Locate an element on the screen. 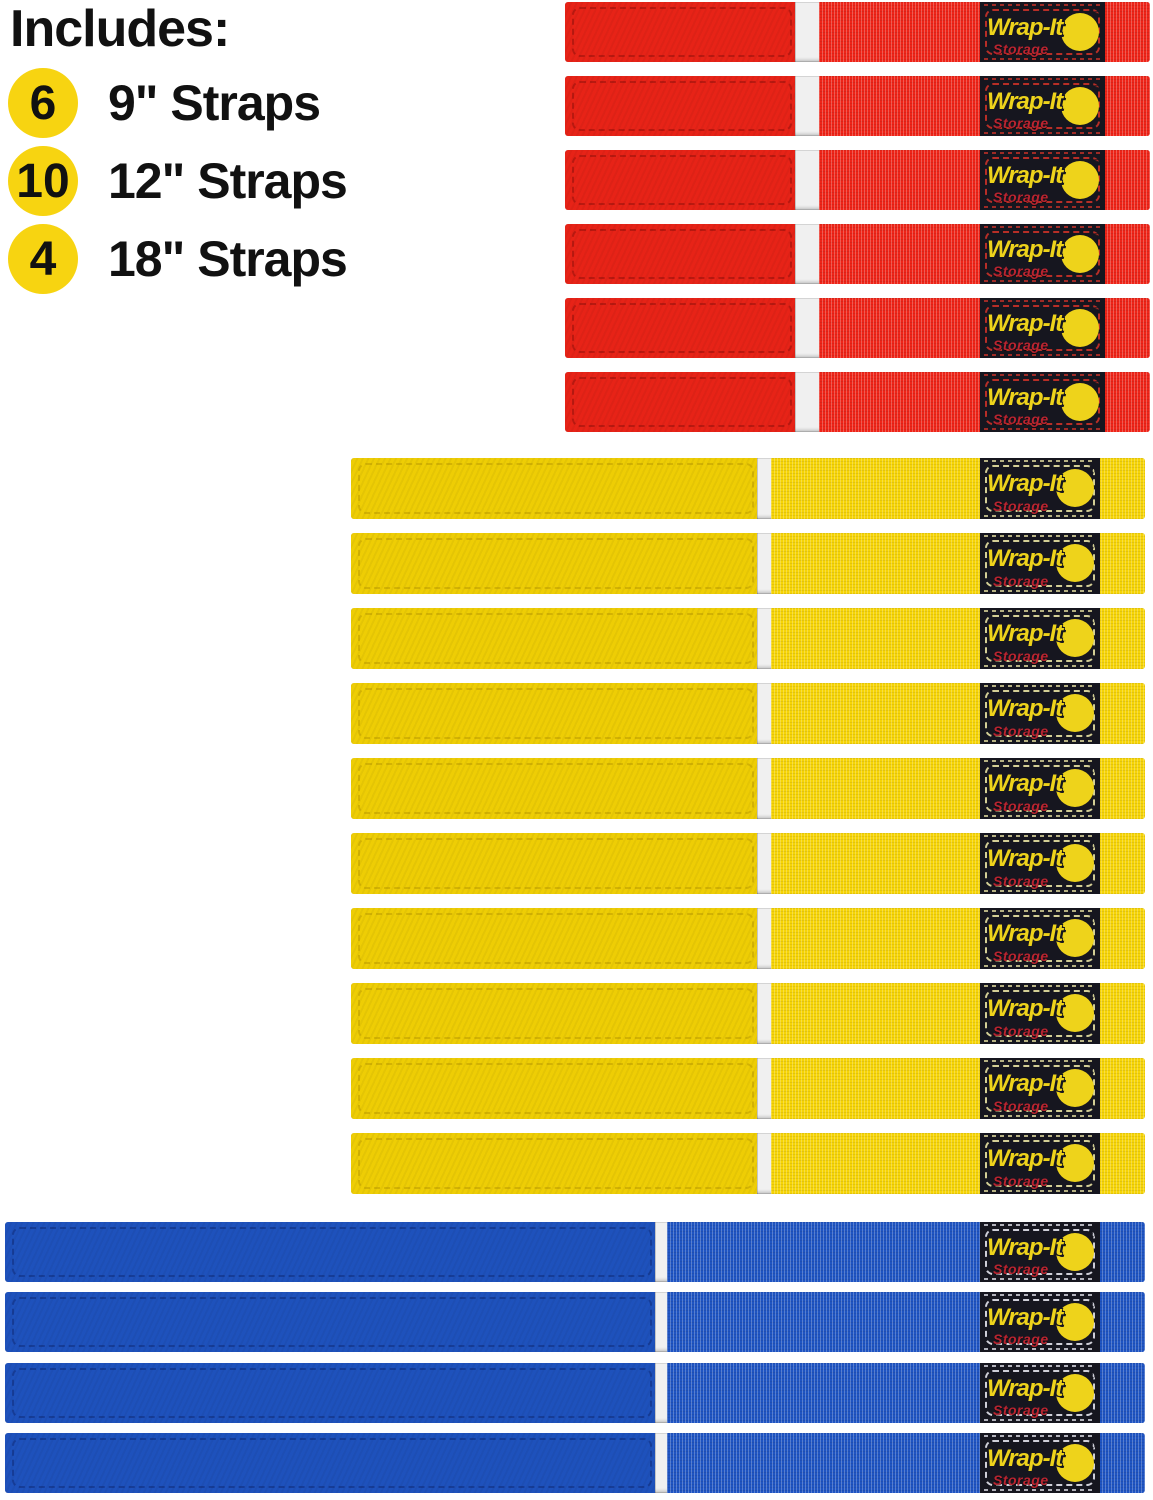  count-badge-9in: 6 is located at coordinates (43, 103).